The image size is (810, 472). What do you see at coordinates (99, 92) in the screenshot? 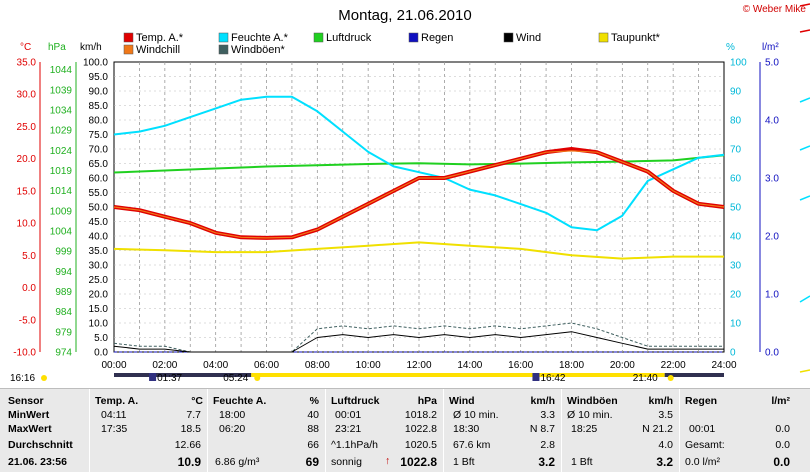
I see `wind-tick: 90.0` at bounding box center [99, 92].